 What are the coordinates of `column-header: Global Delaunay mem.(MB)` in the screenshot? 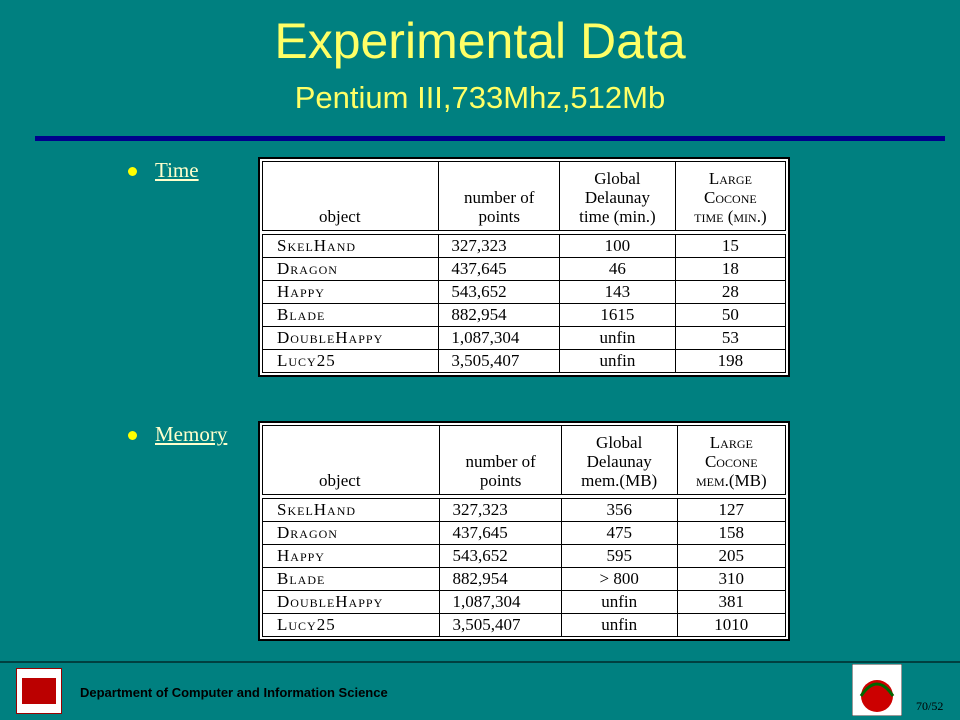 It's located at (619, 460).